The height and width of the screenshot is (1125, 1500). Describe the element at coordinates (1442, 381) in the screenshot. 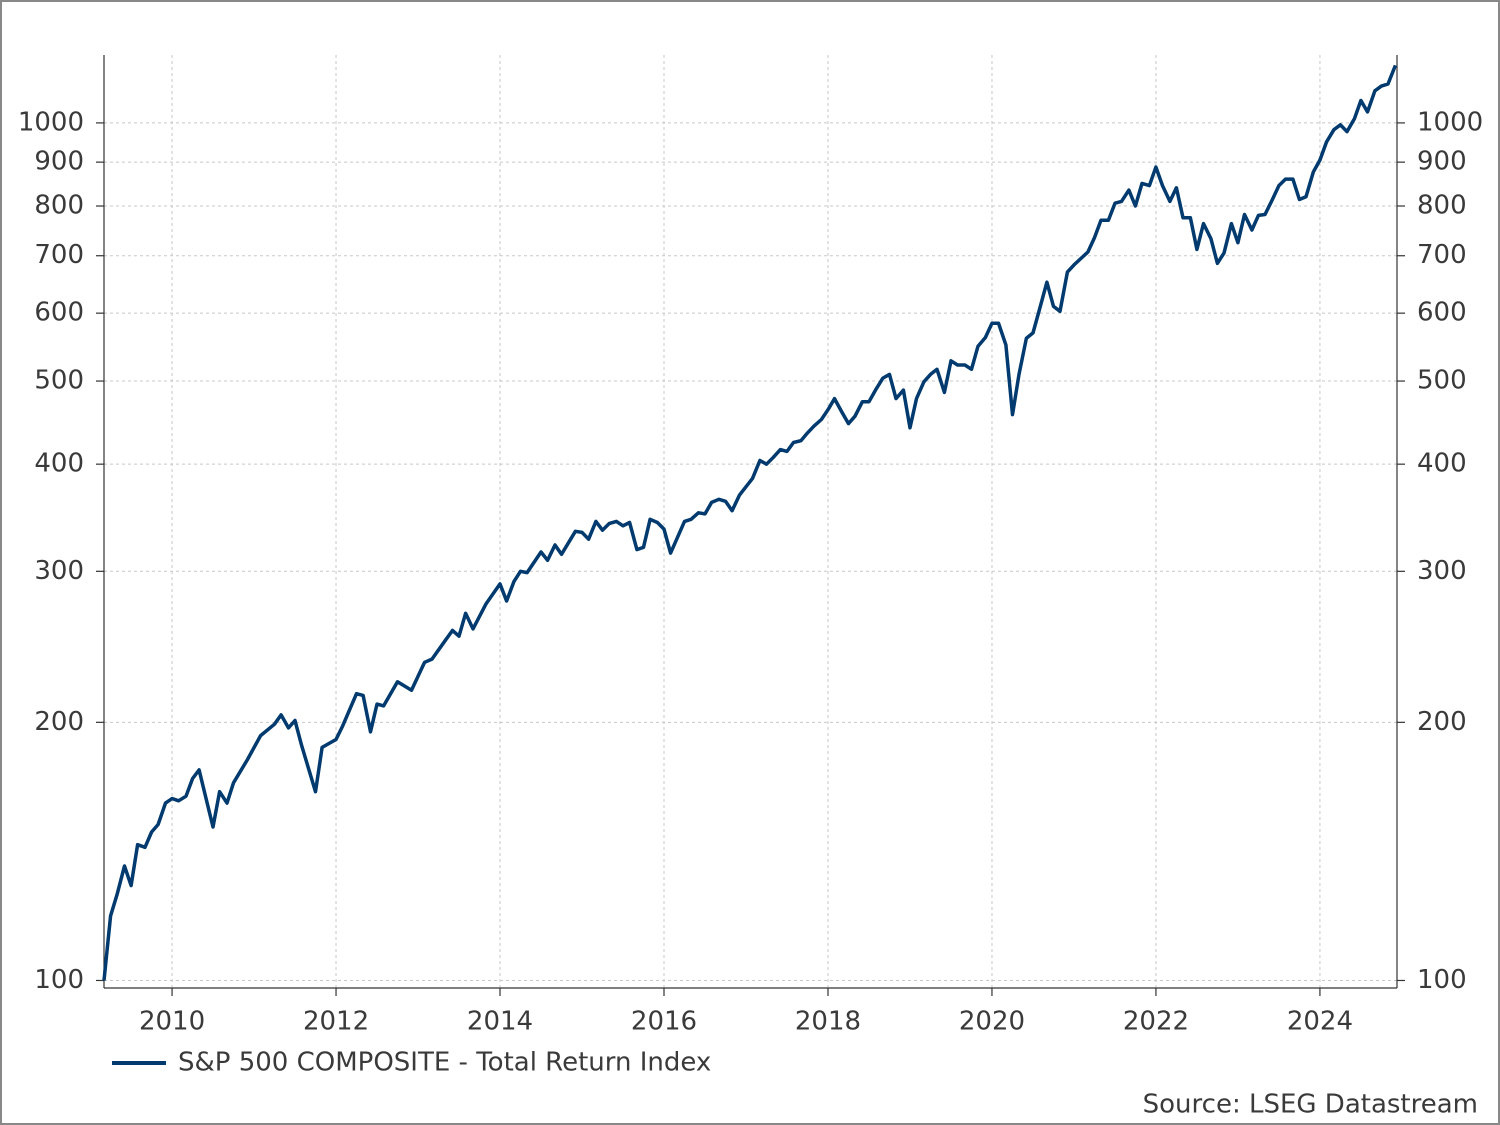

I see `y2-tick-label: 500` at that location.